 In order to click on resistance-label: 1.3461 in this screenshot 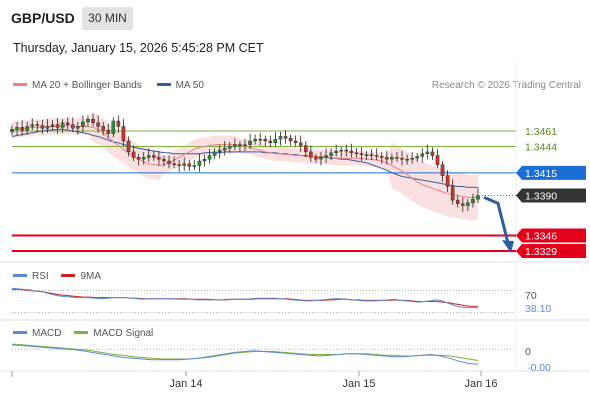, I will do `click(541, 132)`.